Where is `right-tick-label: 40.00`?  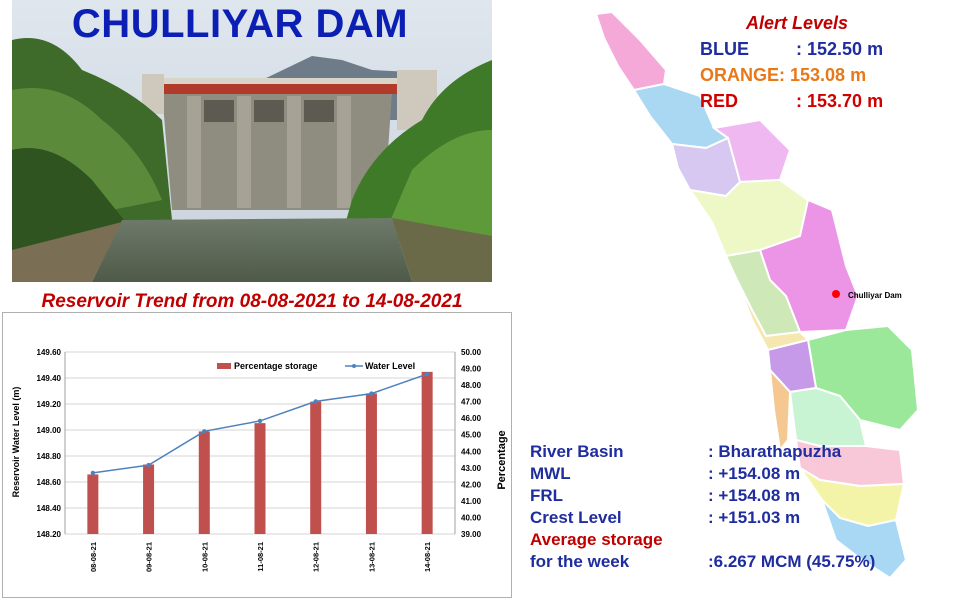
right-tick-label: 40.00 is located at coordinates (471, 517).